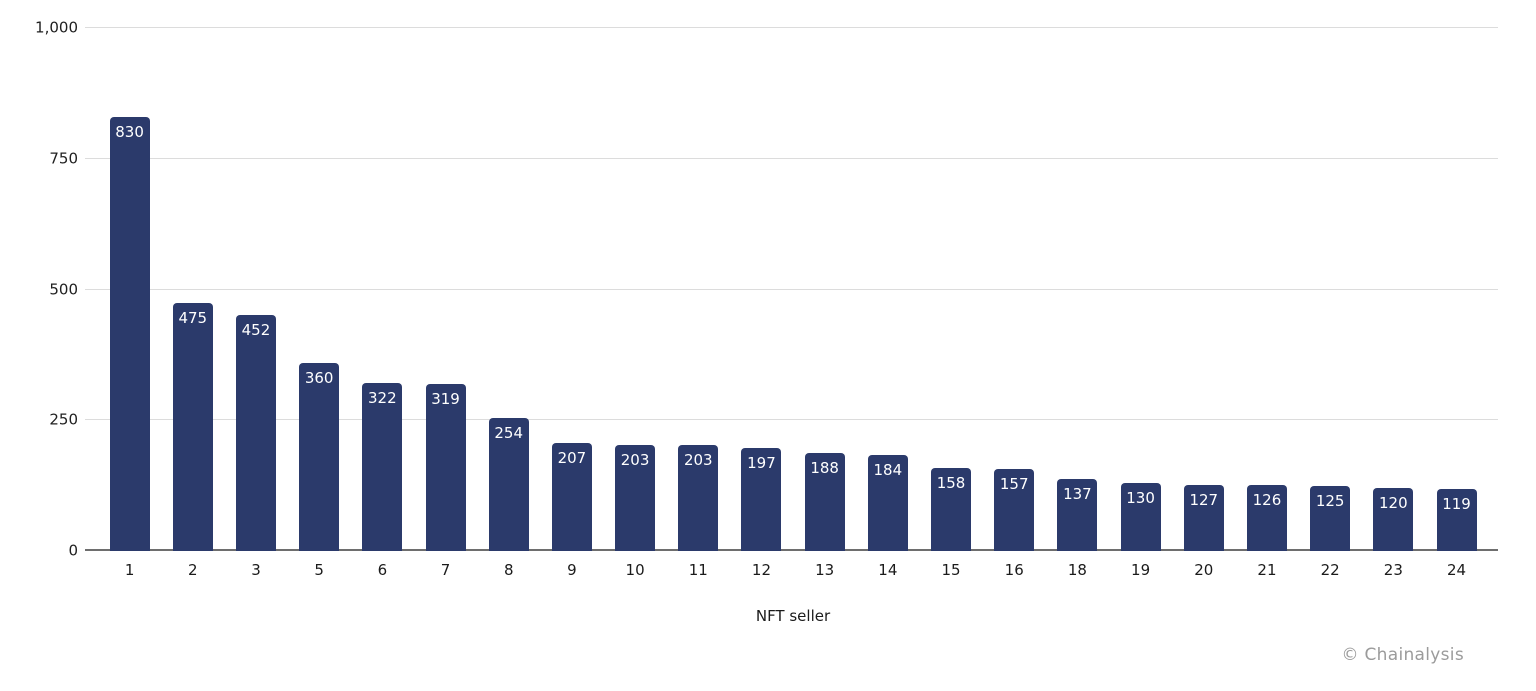 Image resolution: width=1536 pixels, height=691 pixels. Describe the element at coordinates (951, 509) in the screenshot. I see `bar: 158` at that location.